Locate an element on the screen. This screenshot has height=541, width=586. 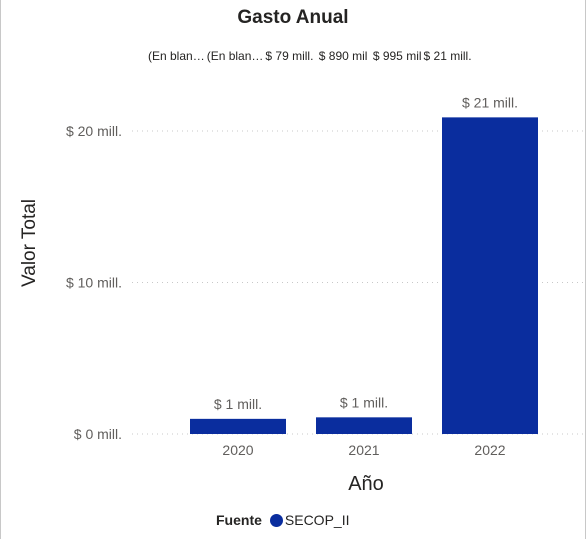
legend: Fuente SECOP_II is located at coordinates (282, 520).